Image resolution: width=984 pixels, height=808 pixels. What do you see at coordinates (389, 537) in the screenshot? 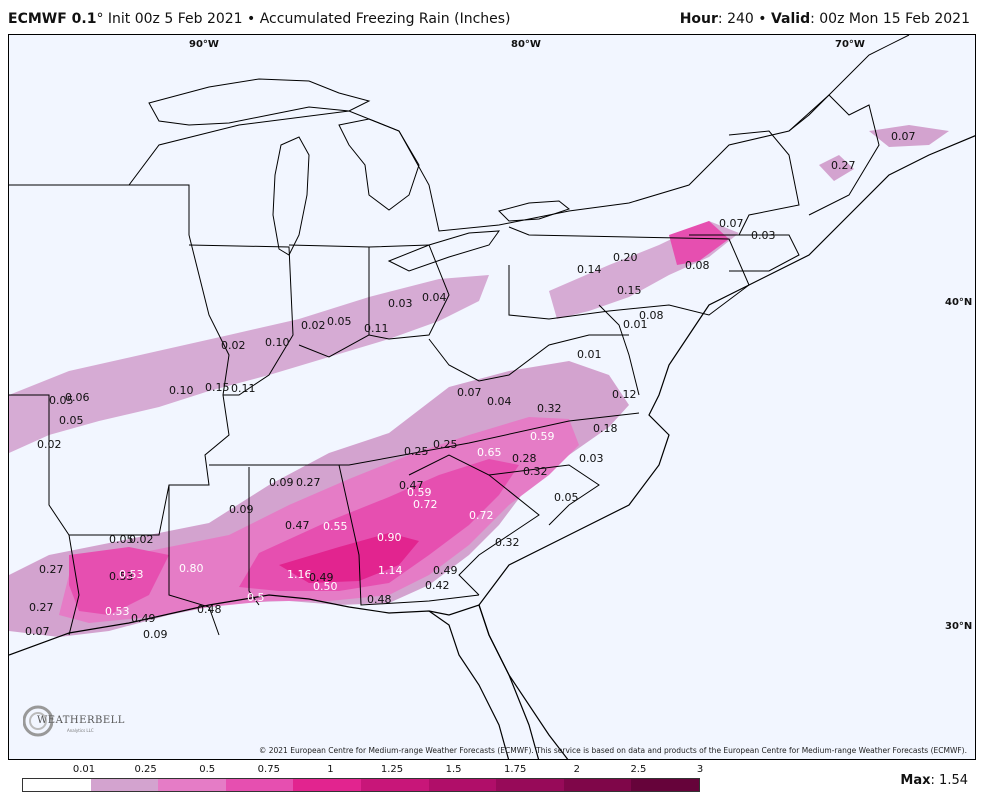
I see `value-label: 0.90` at bounding box center [389, 537].